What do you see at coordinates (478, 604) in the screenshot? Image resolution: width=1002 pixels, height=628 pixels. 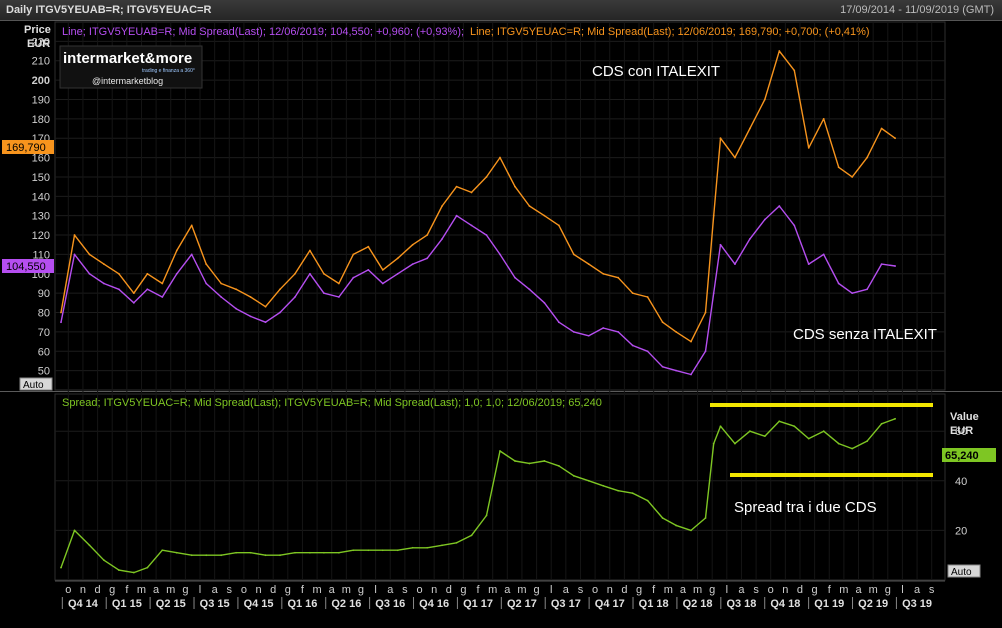 I see `x-tick-quarter: Q1 17` at bounding box center [478, 604].